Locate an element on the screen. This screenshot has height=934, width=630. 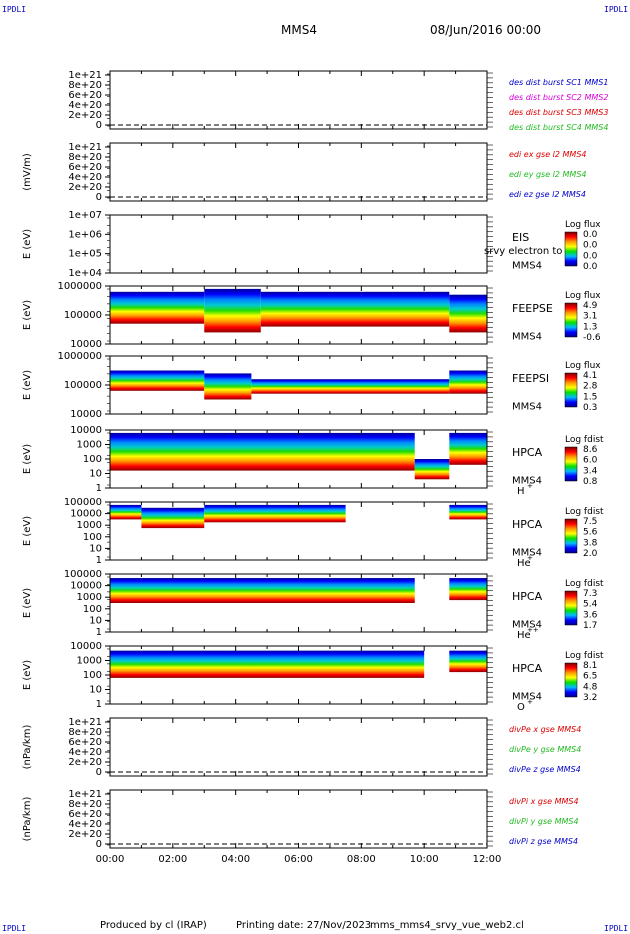
y-tick-label: 1e+04 is located at coordinates (85, 273).